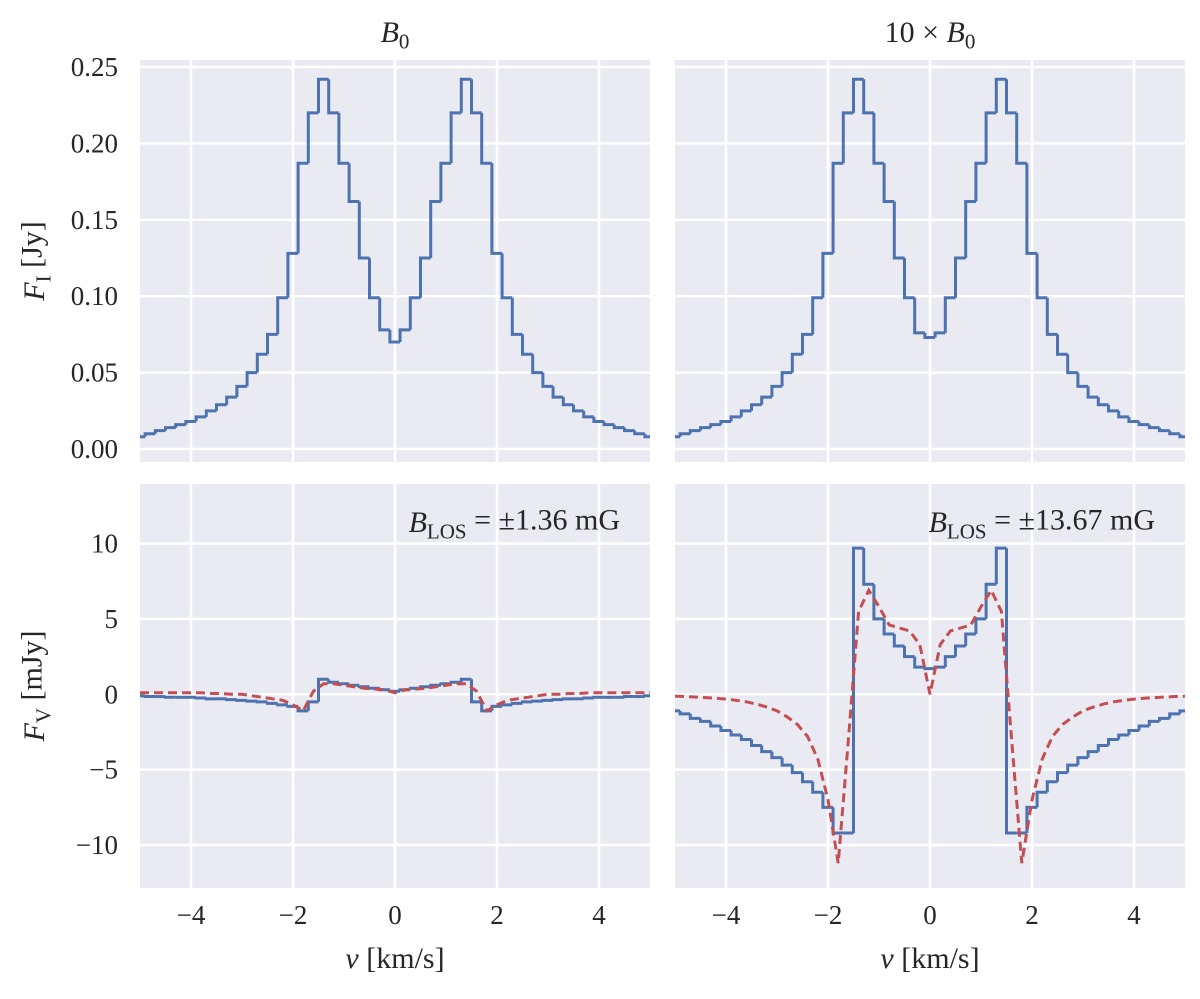  I want to click on annotation: BLOS = ±1.36 mG, so click(514, 523).